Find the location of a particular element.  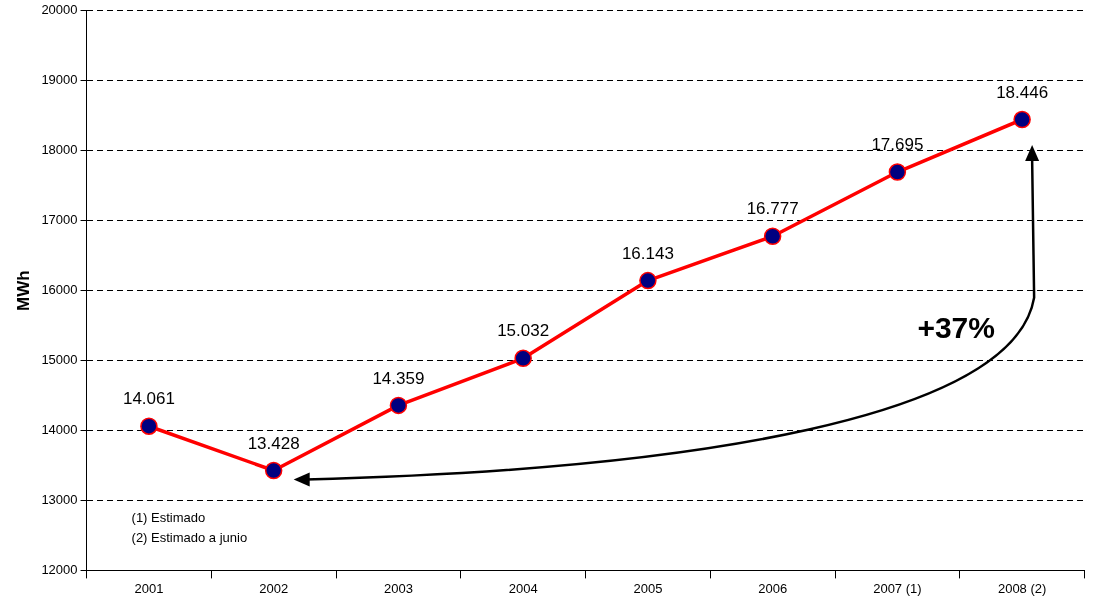

x-tick-label: 2008 (2) is located at coordinates (1022, 588).